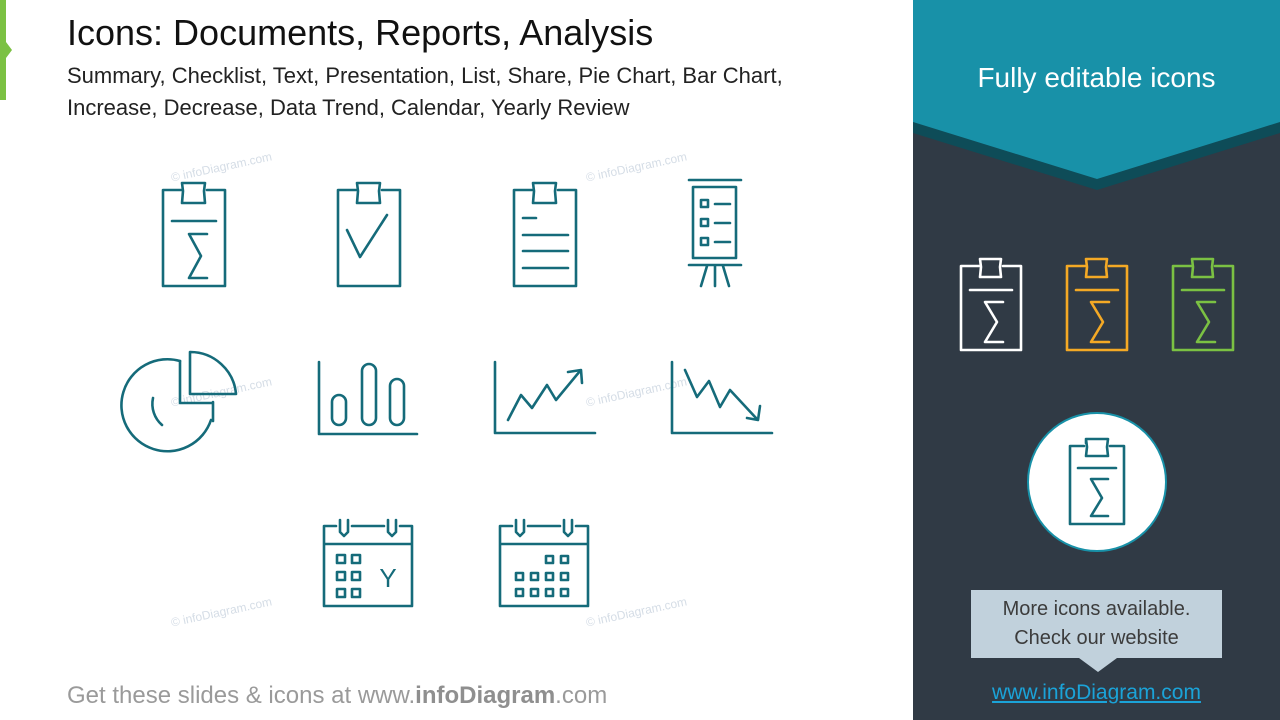 The image size is (1280, 720). I want to click on checklist-clipboard-icon, so click(369, 234).